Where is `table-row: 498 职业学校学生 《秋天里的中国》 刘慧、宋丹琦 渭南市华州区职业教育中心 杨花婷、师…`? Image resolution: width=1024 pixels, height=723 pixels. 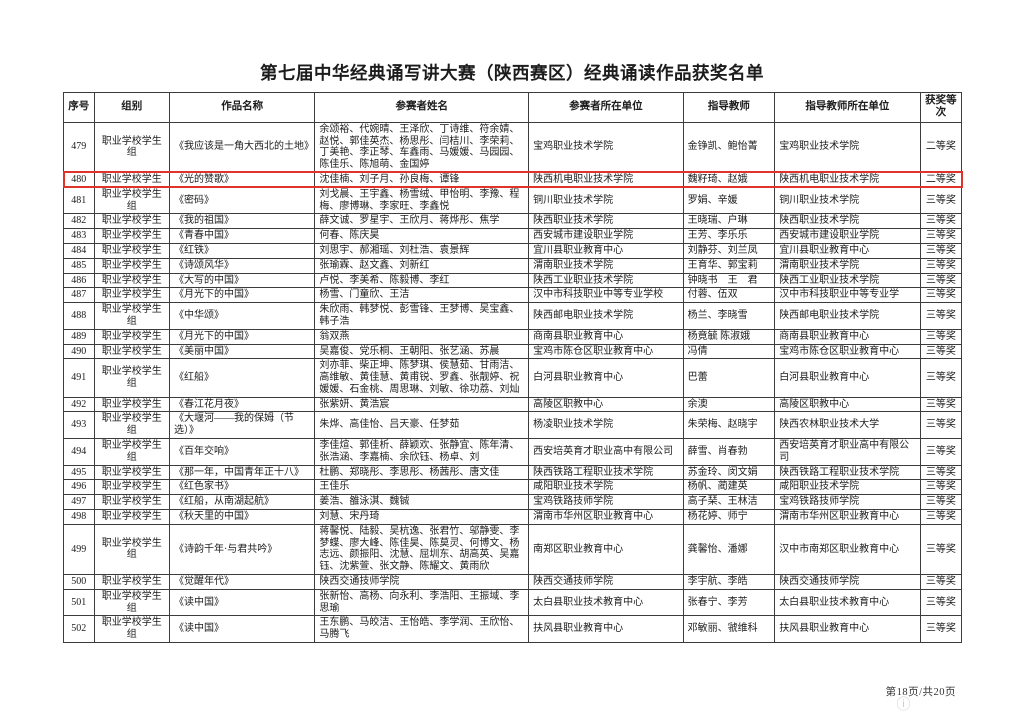
table-row: 498 职业学校学生 《秋天里的中国》 刘慧、宋丹琦 渭南市华州区职业教育中心 杨花婷、师… is located at coordinates (513, 517).